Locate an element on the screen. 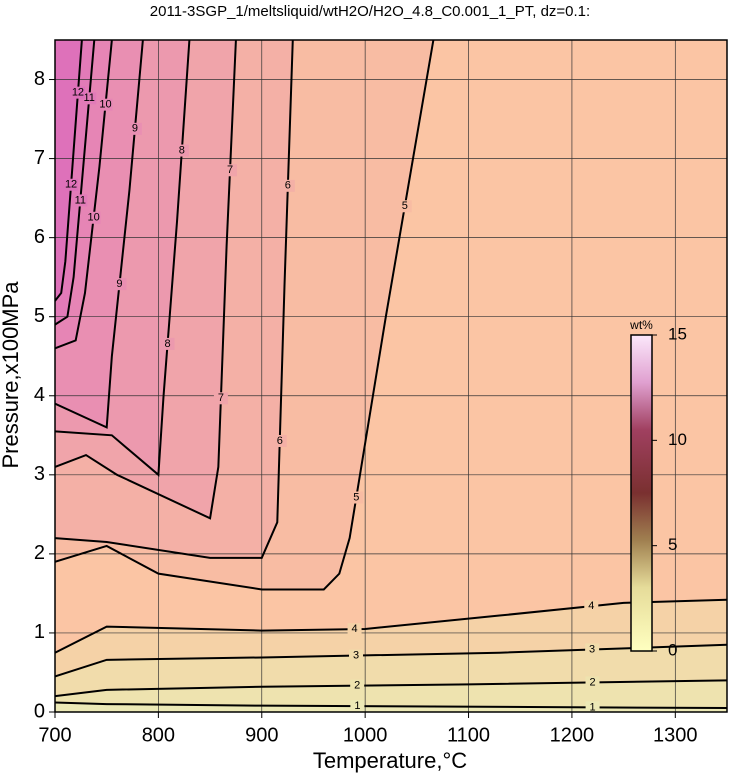 The width and height of the screenshot is (734, 776). contour-band is located at coordinates (68, 170).